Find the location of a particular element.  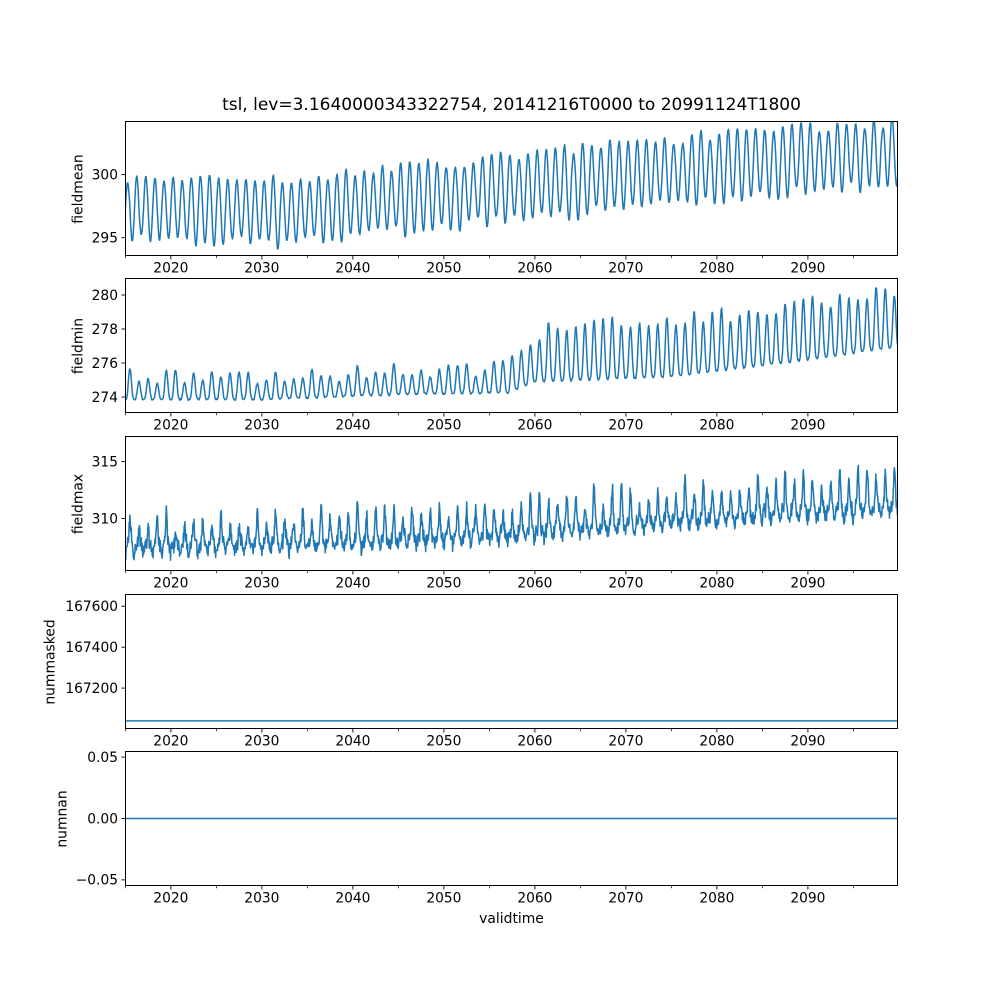

y-tick-label: 167600 is located at coordinates (91, 607).